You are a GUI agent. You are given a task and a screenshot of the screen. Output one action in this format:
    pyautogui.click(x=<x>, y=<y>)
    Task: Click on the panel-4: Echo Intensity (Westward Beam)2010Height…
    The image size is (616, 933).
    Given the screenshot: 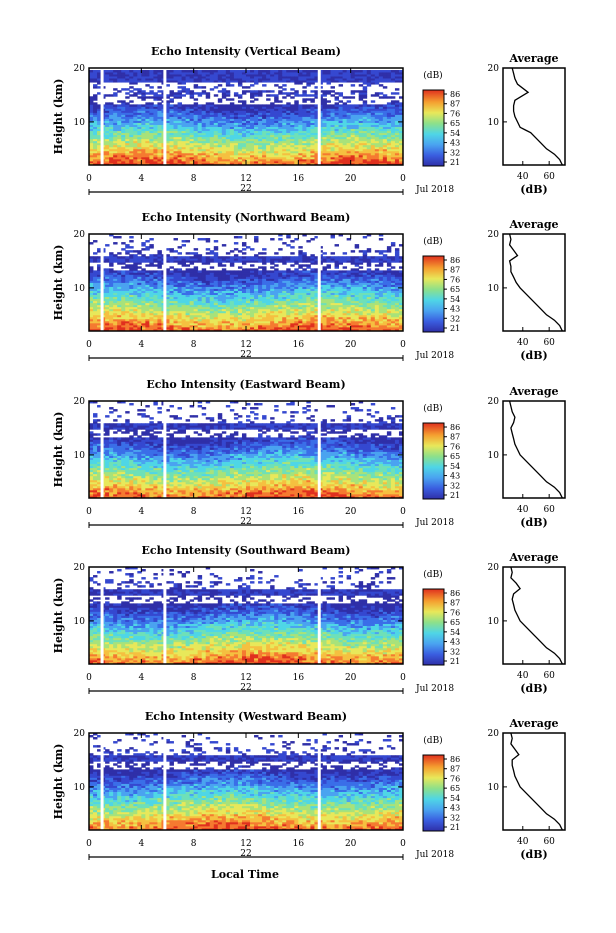 What is the action you would take?
    pyautogui.click(x=308, y=785)
    